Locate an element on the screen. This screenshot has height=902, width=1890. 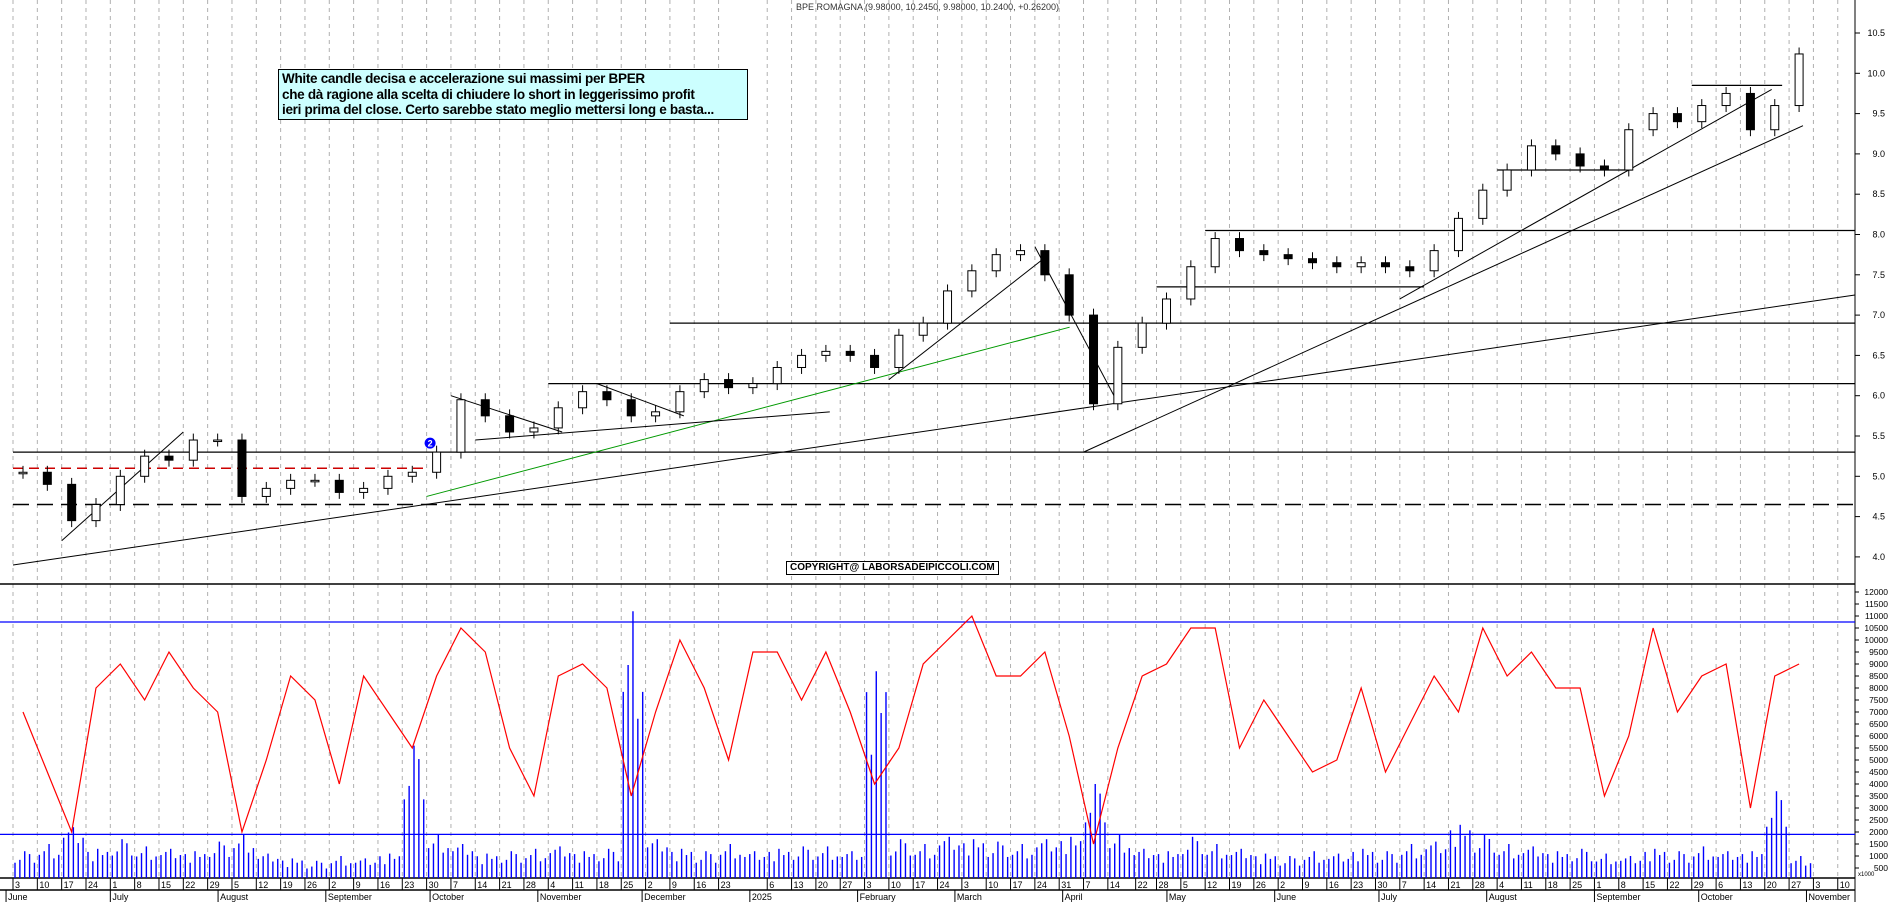
volume-y-tick-label: 2500 is located at coordinates (1878, 820).